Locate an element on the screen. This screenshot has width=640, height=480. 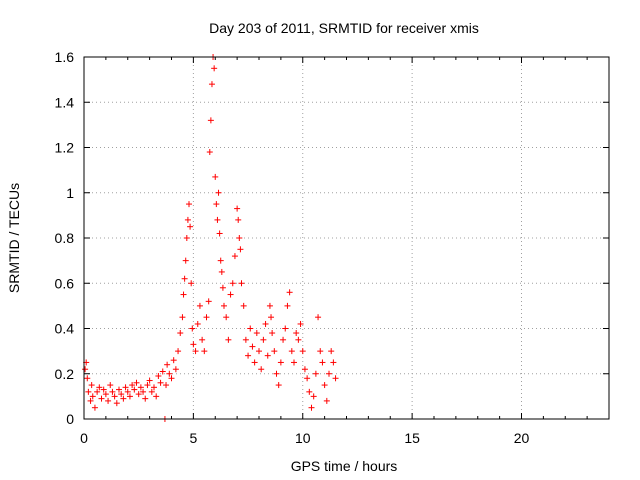
y-tick-label: 0 is located at coordinates (70, 419).